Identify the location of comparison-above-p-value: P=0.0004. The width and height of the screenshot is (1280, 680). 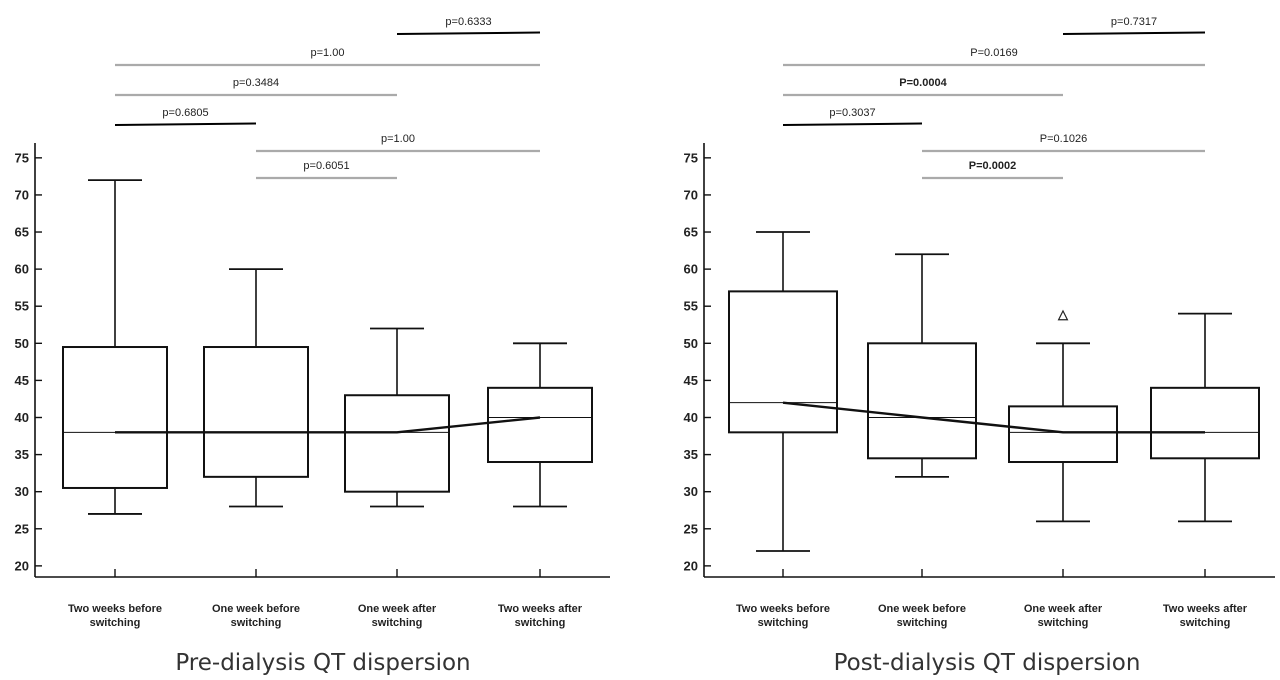
(923, 83).